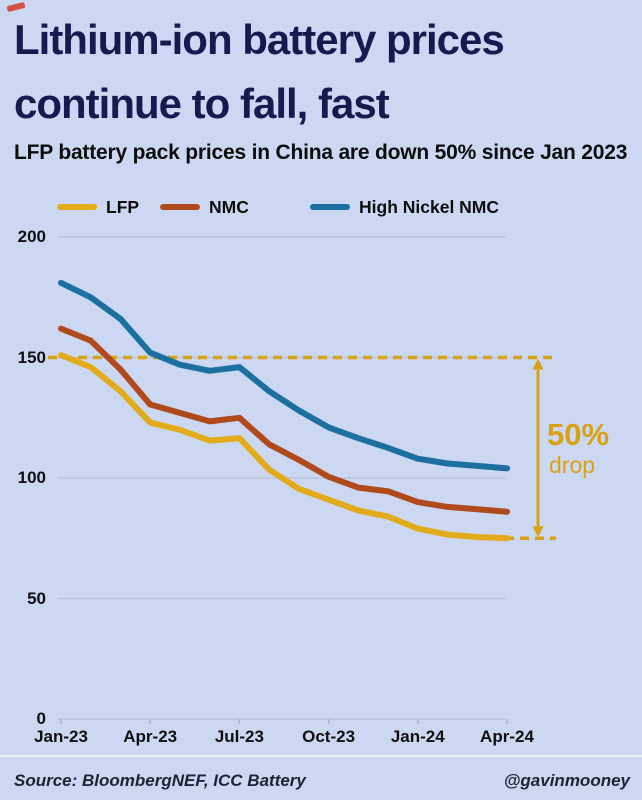 Image resolution: width=642 pixels, height=800 pixels. I want to click on title-line-2: continue to fall, fast, so click(202, 103).